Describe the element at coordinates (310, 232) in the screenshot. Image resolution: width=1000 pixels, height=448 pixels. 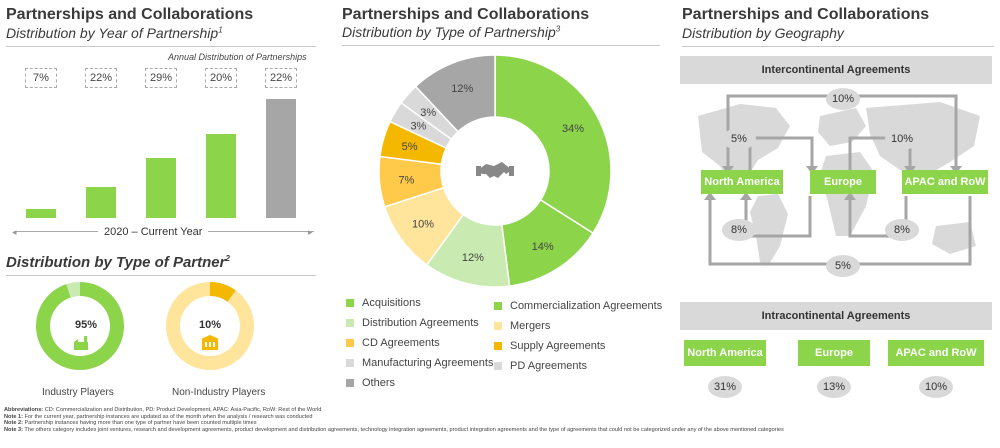
I see `axis-arrow-right-icon: ▸` at that location.